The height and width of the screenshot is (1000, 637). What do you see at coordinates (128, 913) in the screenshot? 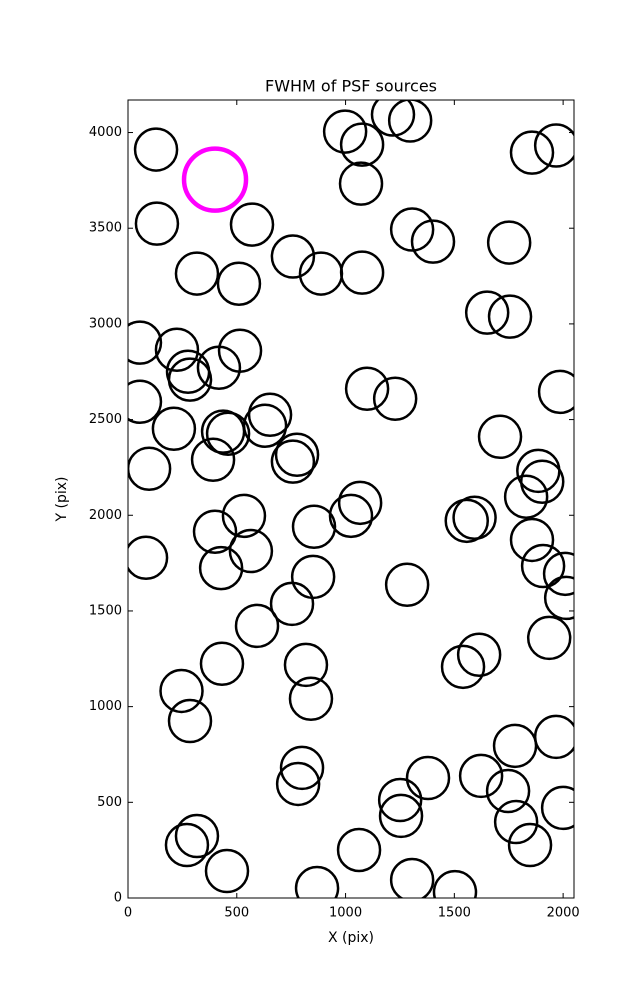
I see `x-tick-label: 0` at bounding box center [128, 913].